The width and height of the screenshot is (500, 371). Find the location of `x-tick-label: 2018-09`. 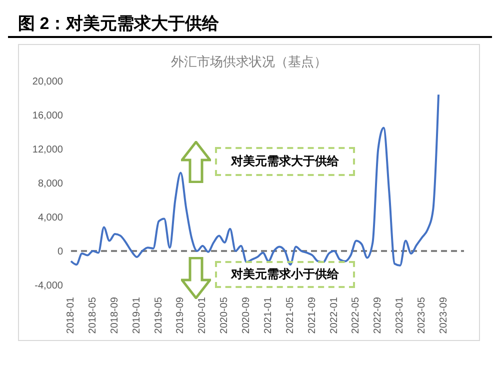

x-tick-label: 2018-09 is located at coordinates (114, 315).